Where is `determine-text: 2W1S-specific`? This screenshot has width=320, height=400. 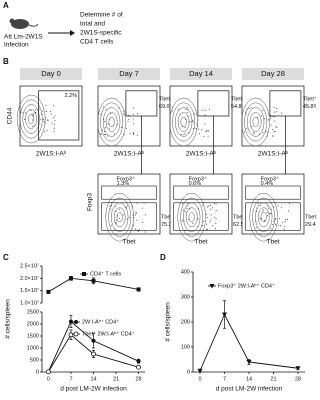 determine-text: 2W1S-specific is located at coordinates (101, 33).